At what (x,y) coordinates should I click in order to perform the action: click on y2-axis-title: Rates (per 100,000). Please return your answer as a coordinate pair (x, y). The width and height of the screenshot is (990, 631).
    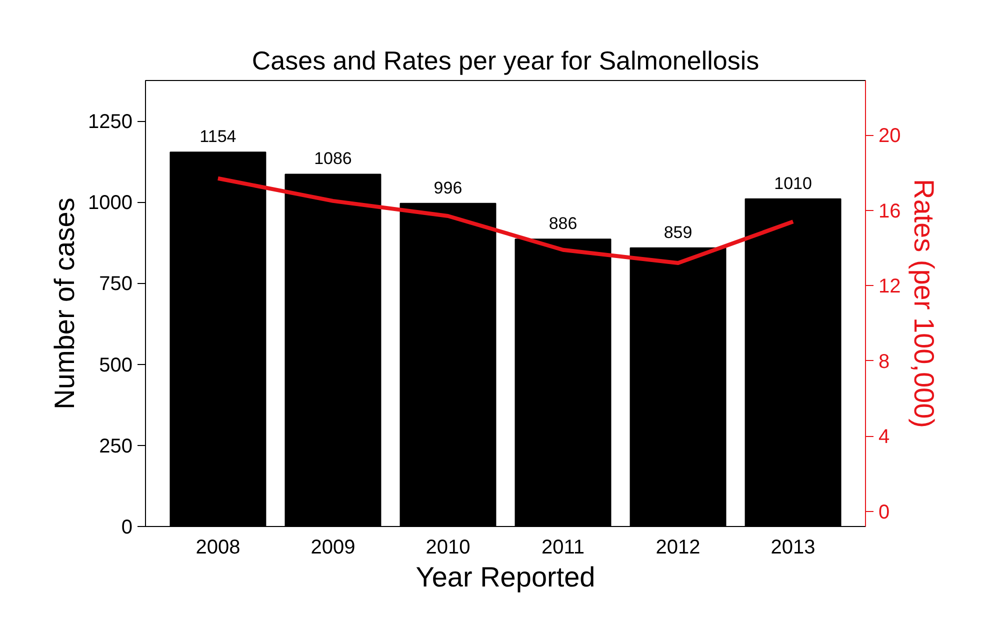
    Looking at the image, I should click on (924, 303).